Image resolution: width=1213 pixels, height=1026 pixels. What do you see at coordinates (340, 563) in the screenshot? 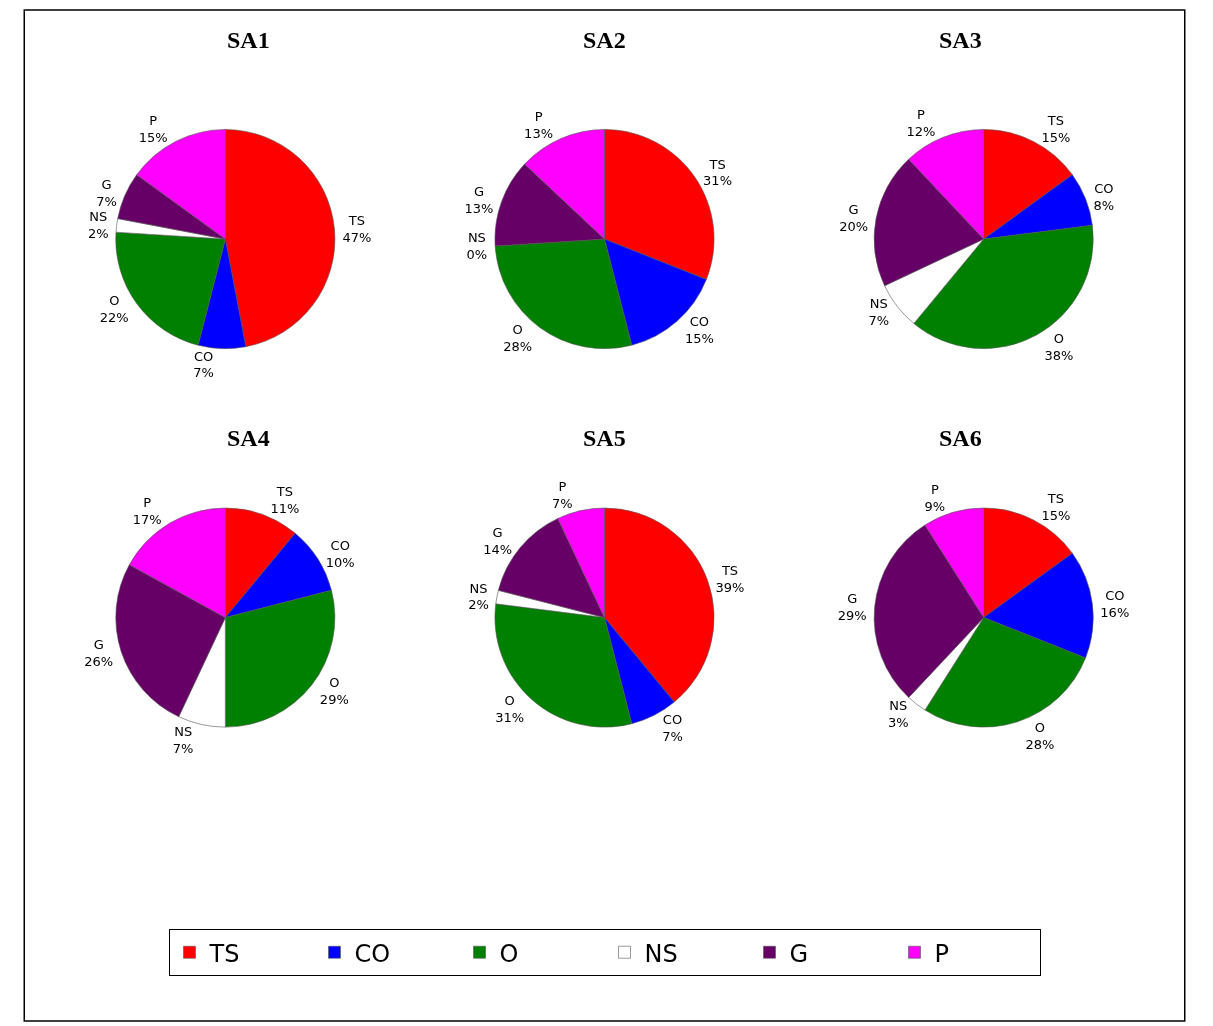
I see `data-label: 10%` at bounding box center [340, 563].